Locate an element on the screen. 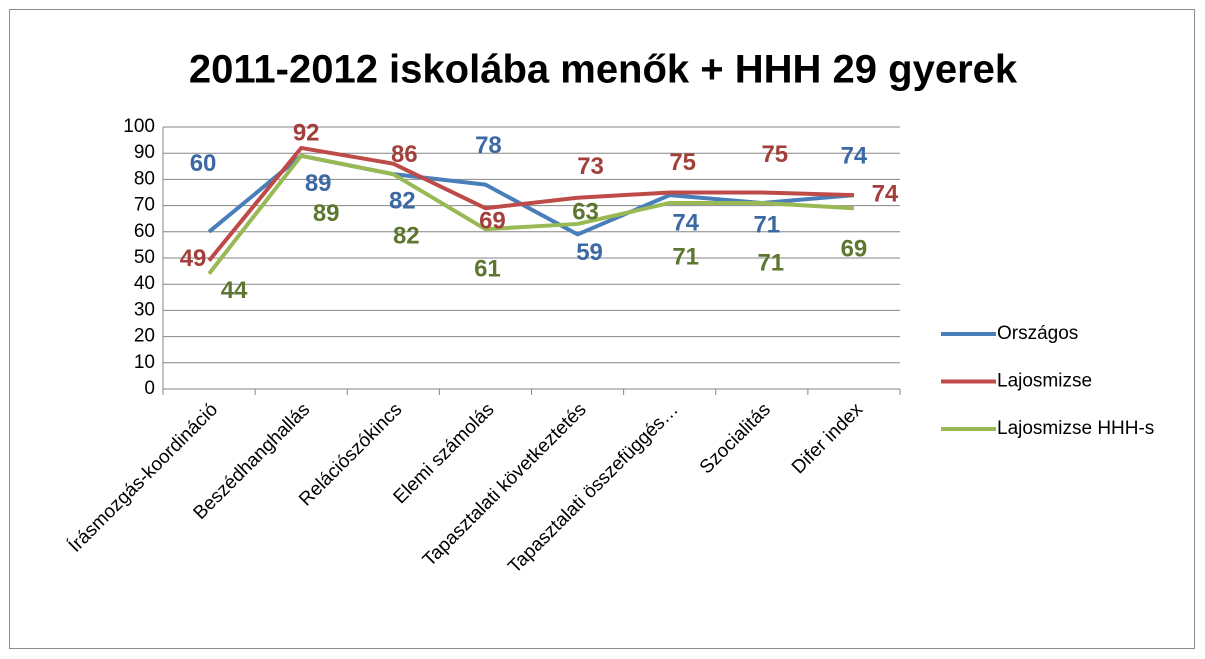 The height and width of the screenshot is (659, 1205). legend-label: Lajosmizse is located at coordinates (1044, 381).